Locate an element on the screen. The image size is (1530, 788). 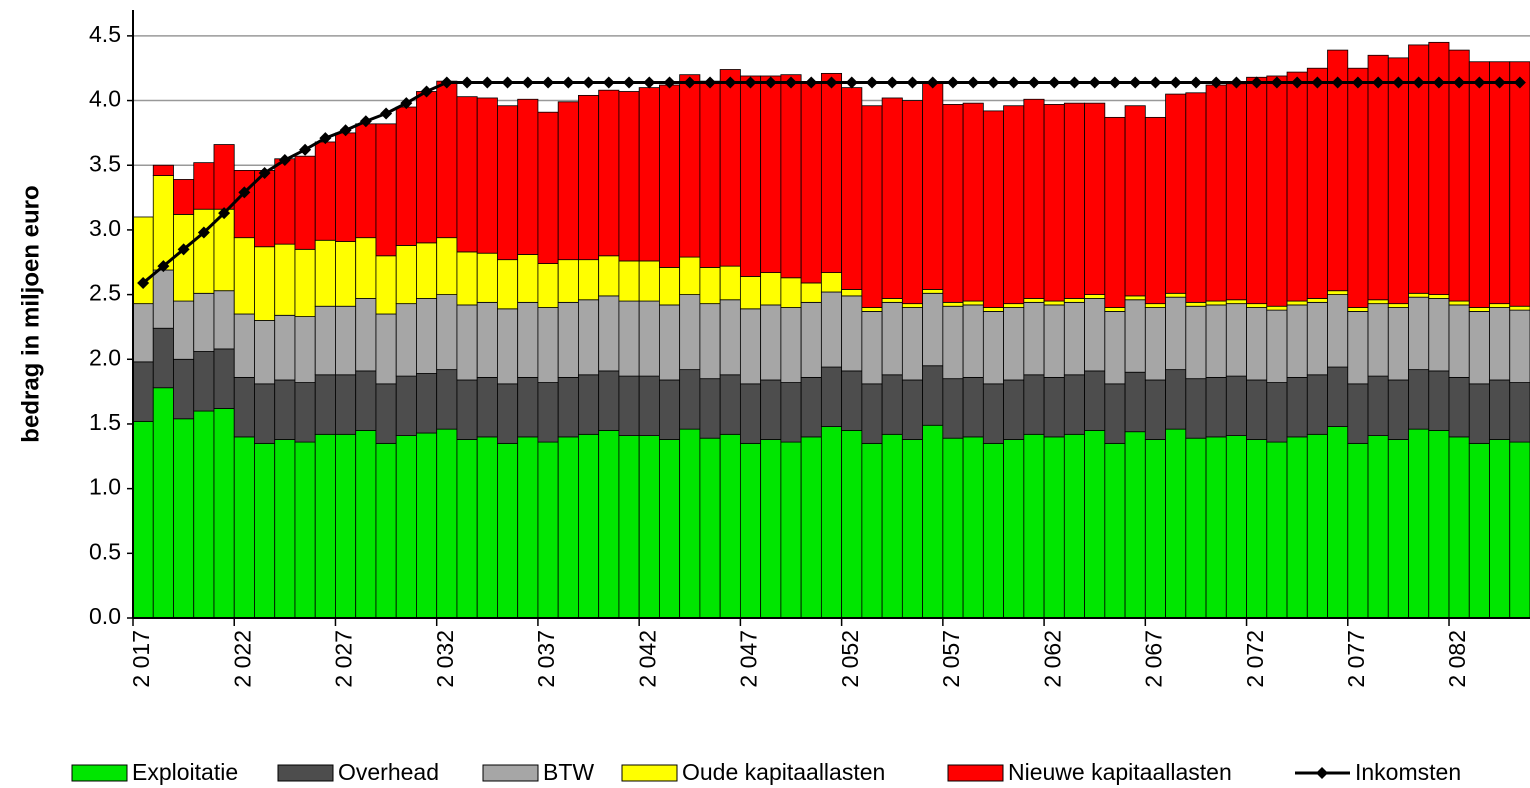
y-tick-label: 3.0 is located at coordinates (105, 228).